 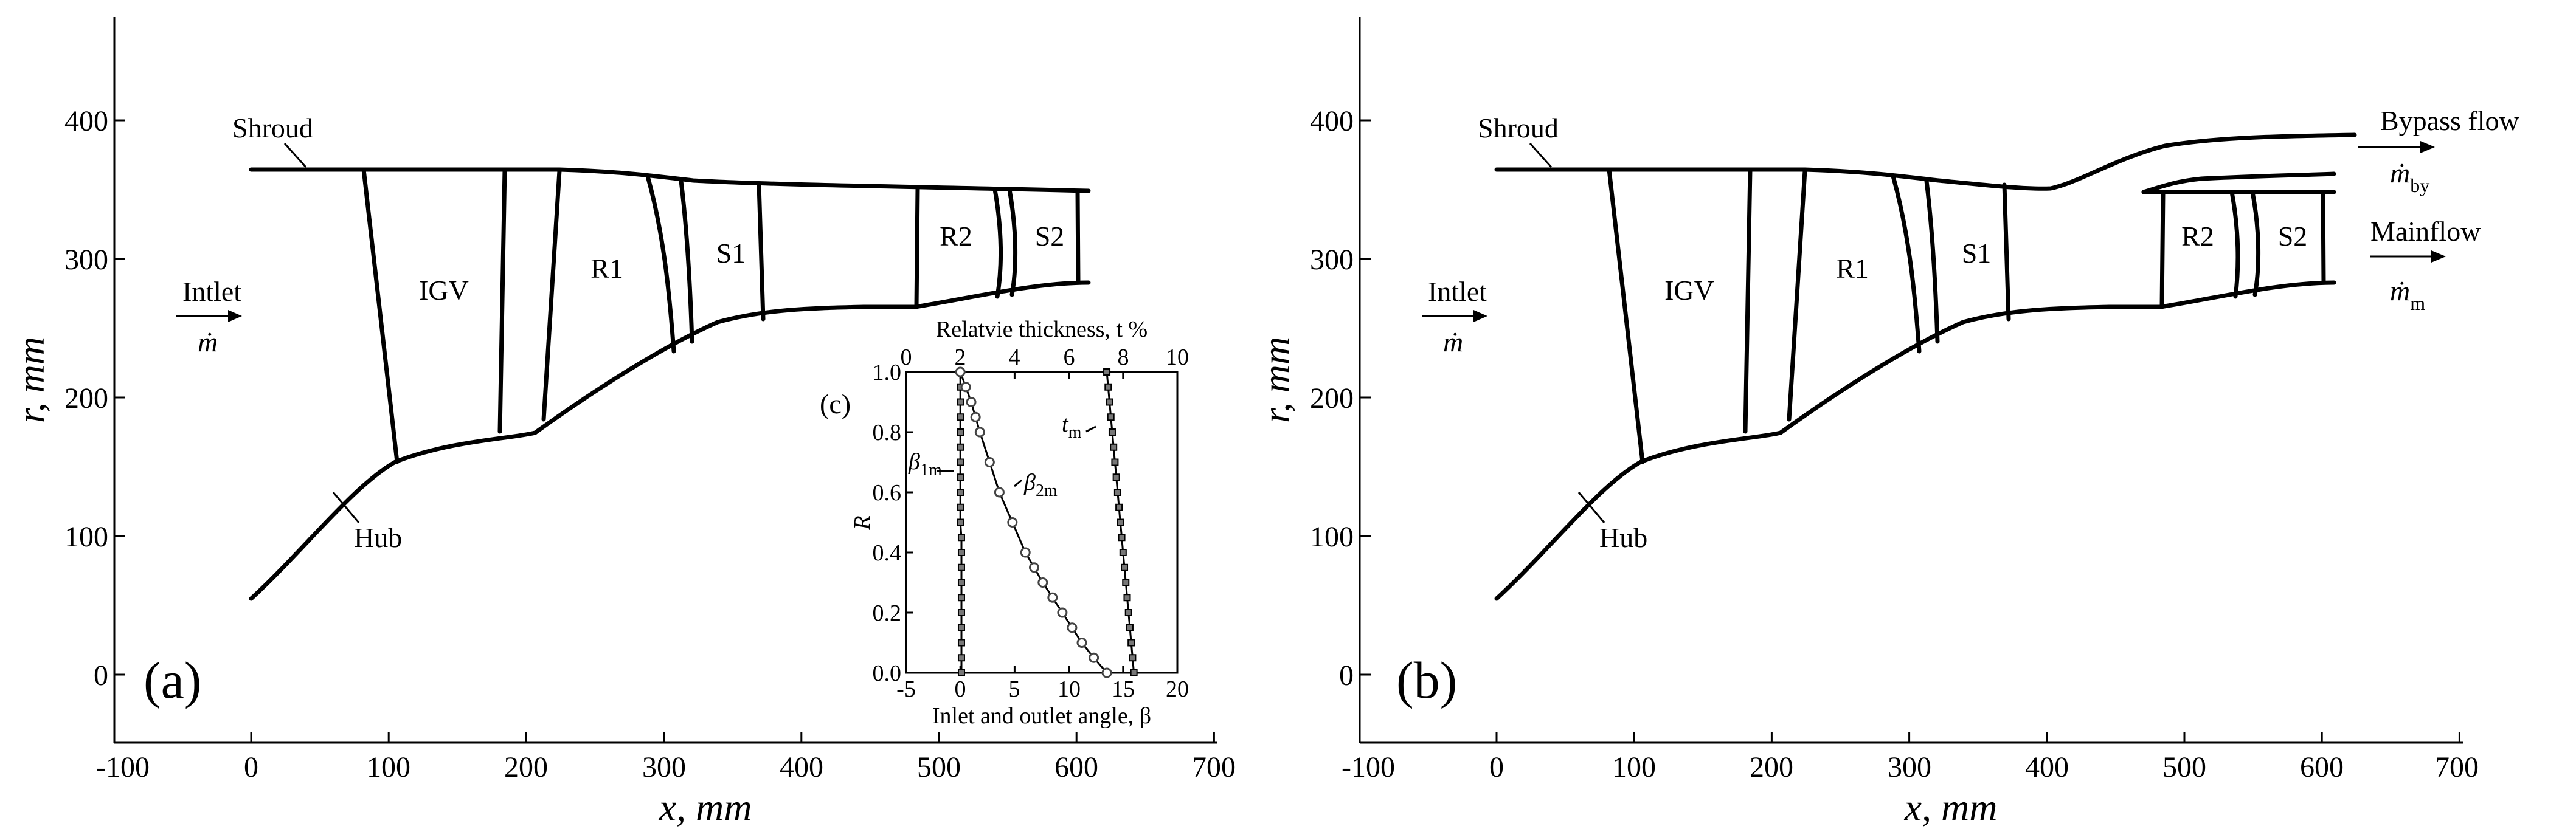 What do you see at coordinates (1909, 767) in the screenshot?
I see `b-xtick-label: 300` at bounding box center [1909, 767].